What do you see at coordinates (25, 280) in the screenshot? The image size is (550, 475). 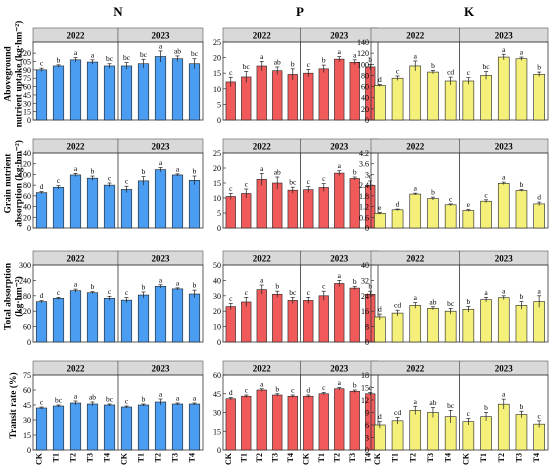 I see `y-tick-label: 240` at bounding box center [25, 280].